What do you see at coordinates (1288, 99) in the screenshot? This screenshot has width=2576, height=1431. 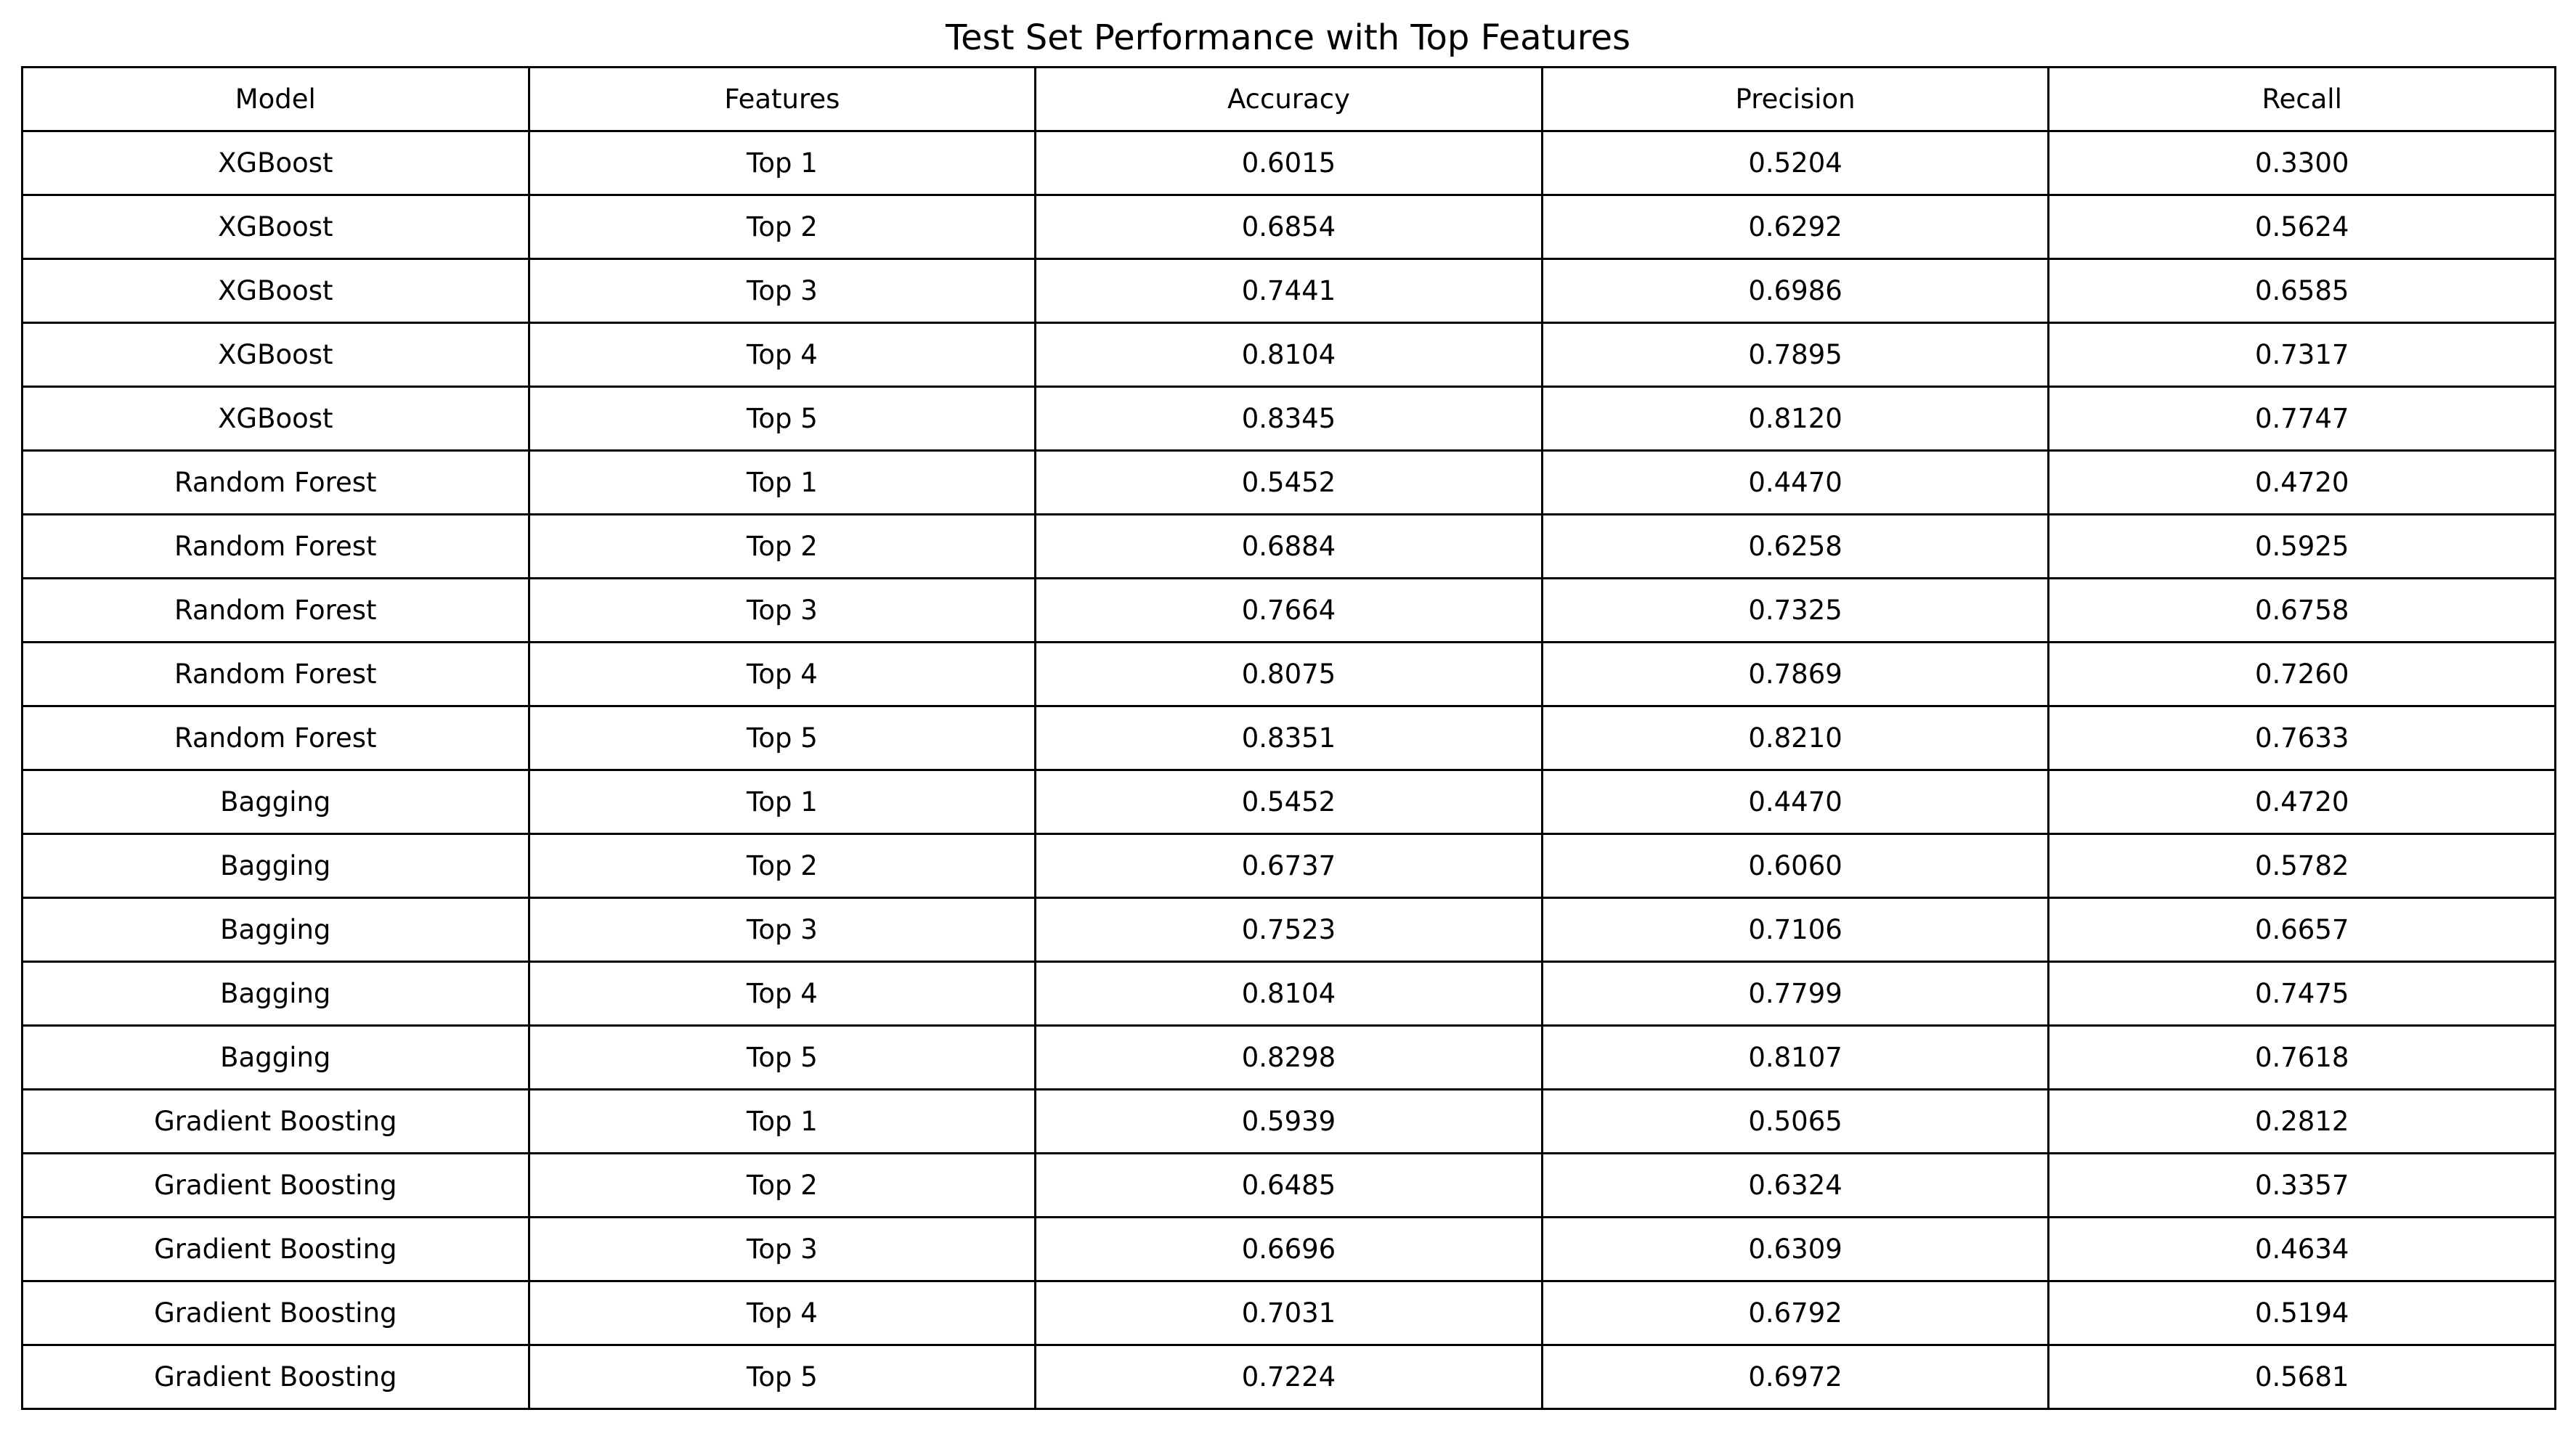 I see `table-header-row: Model Features Accuracy Precision Recall` at bounding box center [1288, 99].